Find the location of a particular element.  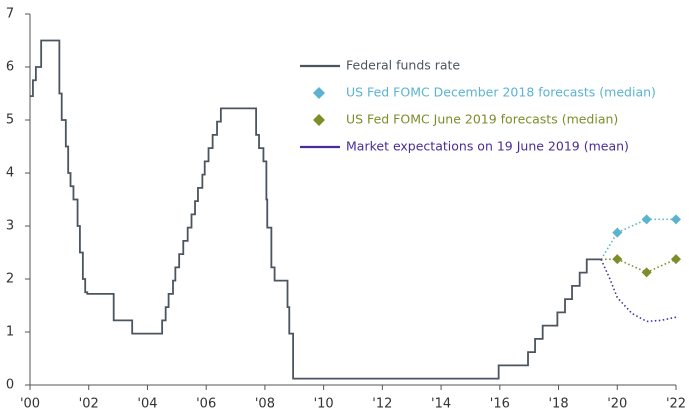

y-tick-label: 1 is located at coordinates (10, 332).